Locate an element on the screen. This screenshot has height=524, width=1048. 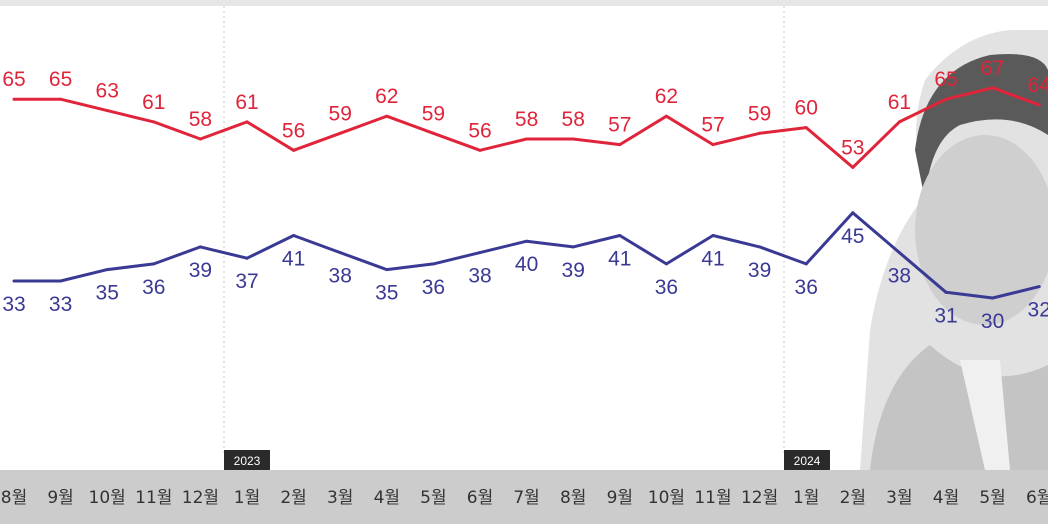
data-label: 40 is located at coordinates (526, 264).